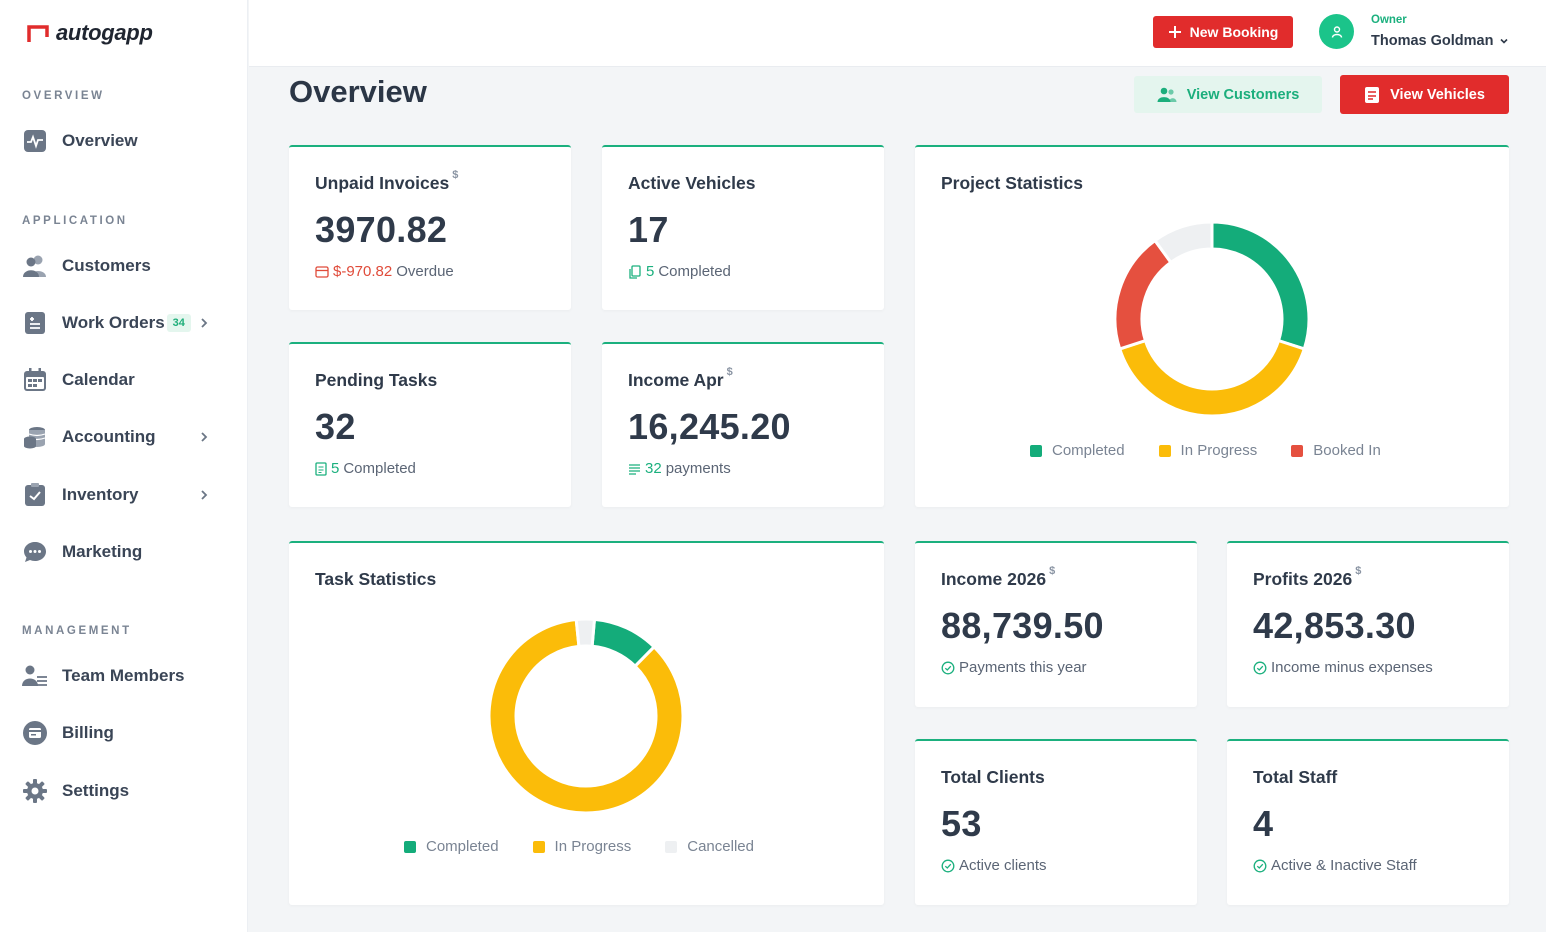  I want to click on currency-unit: $, so click(455, 175).